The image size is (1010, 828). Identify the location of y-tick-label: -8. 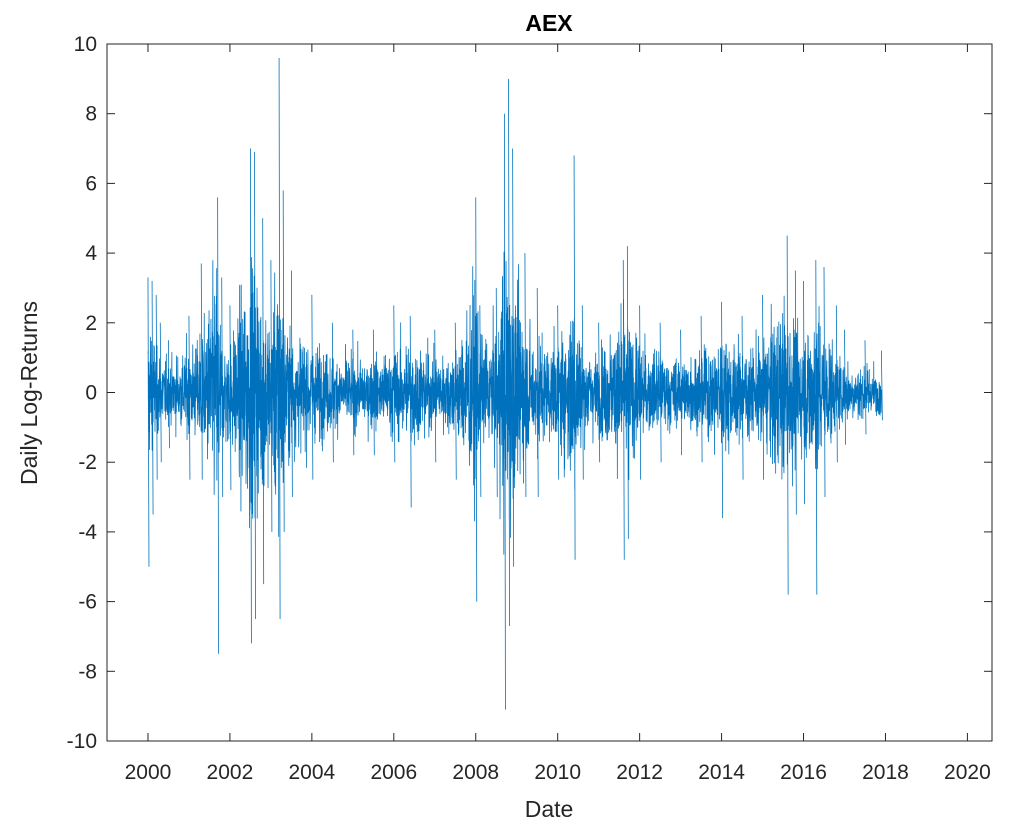
(87, 671).